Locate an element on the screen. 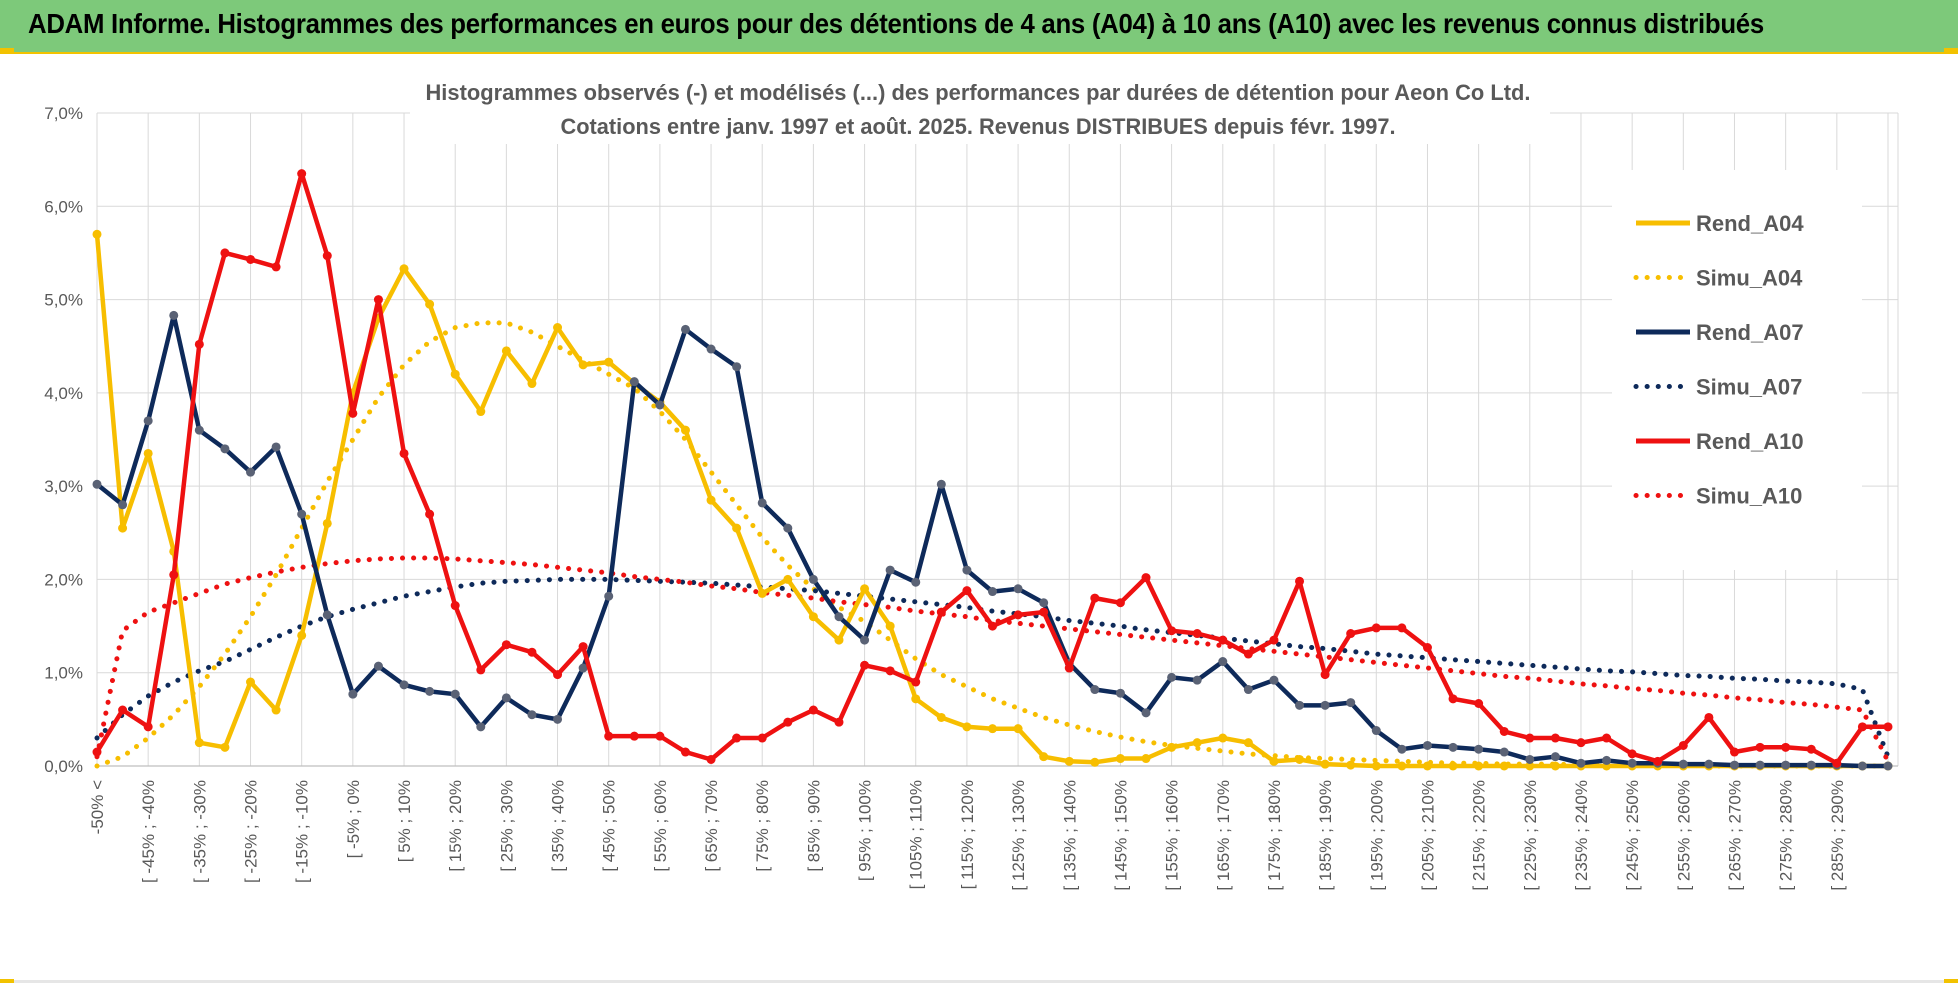 This screenshot has height=983, width=1958. x-tick-label: [ 275% ; 280% is located at coordinates (1786, 835).